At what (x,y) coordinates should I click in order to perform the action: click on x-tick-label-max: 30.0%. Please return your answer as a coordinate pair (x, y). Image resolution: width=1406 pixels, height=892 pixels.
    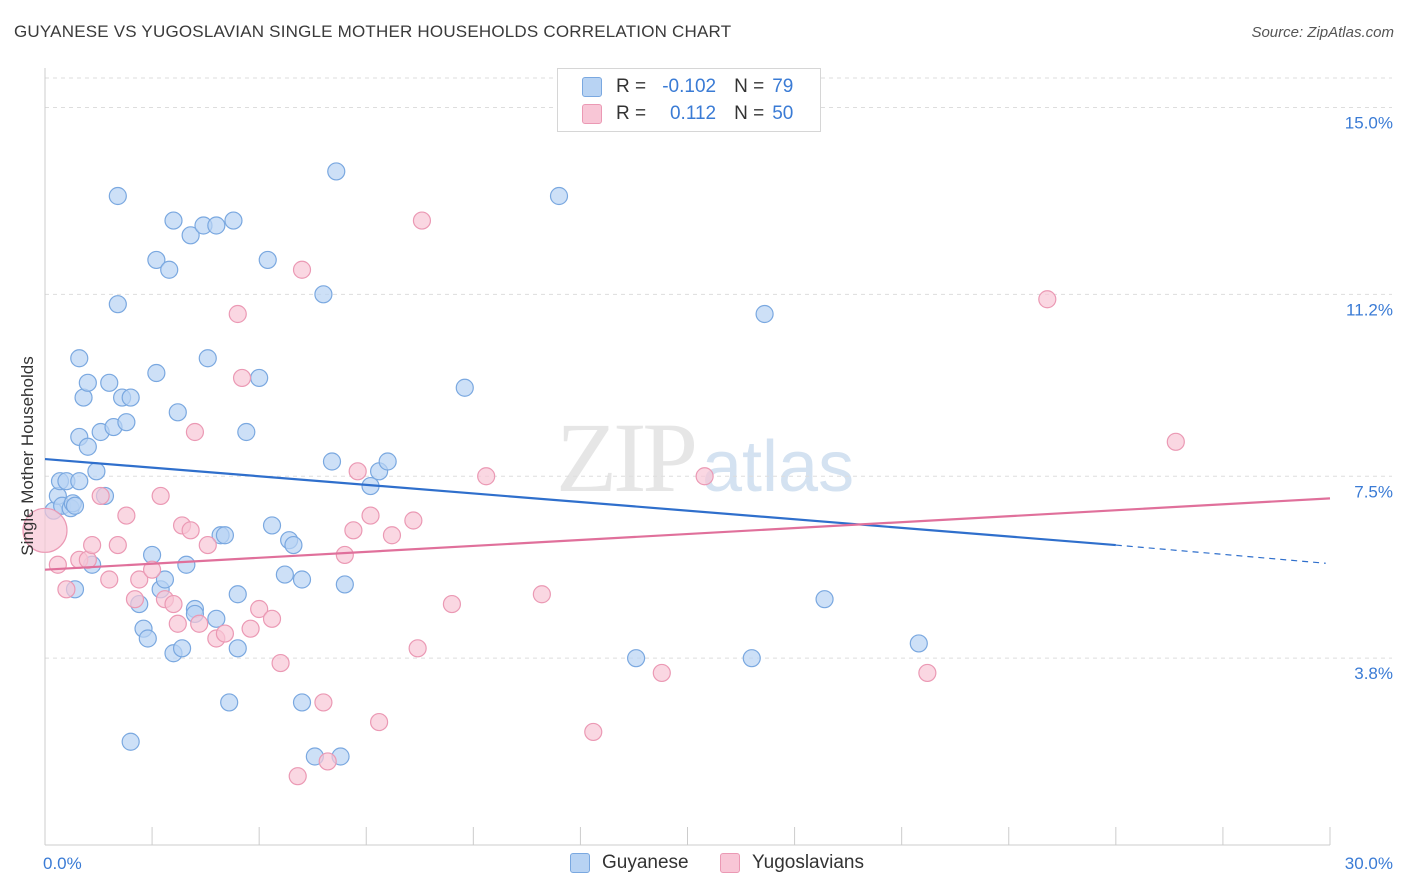
    Looking at the image, I should click on (1369, 863).